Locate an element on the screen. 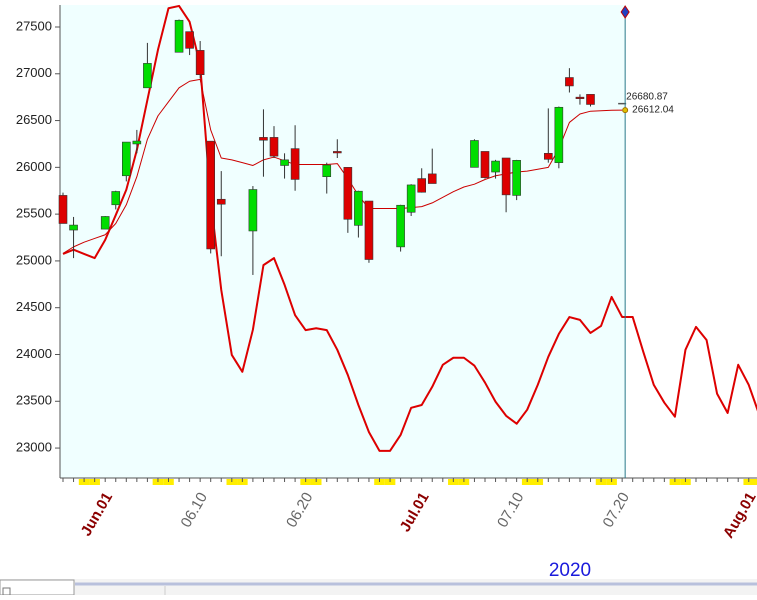 Image resolution: width=757 pixels, height=600 pixels. y-tick-label: 27500 is located at coordinates (34, 25).